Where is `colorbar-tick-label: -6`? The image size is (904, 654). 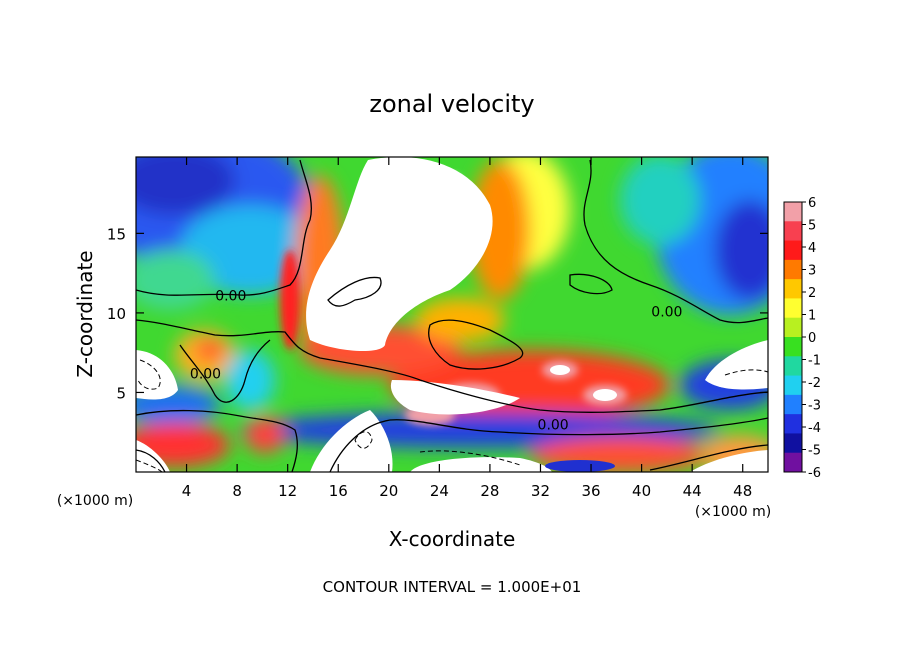
colorbar-tick-label: -6 is located at coordinates (814, 473).